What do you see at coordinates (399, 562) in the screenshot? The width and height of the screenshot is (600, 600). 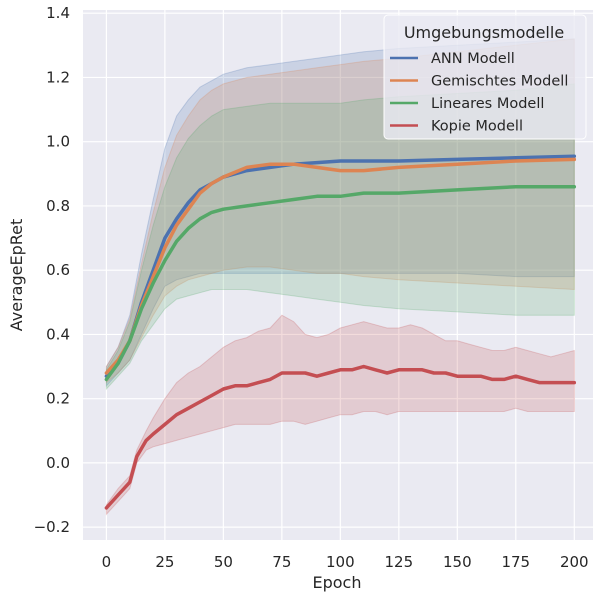 I see `x-tick-label: 125` at bounding box center [399, 562].